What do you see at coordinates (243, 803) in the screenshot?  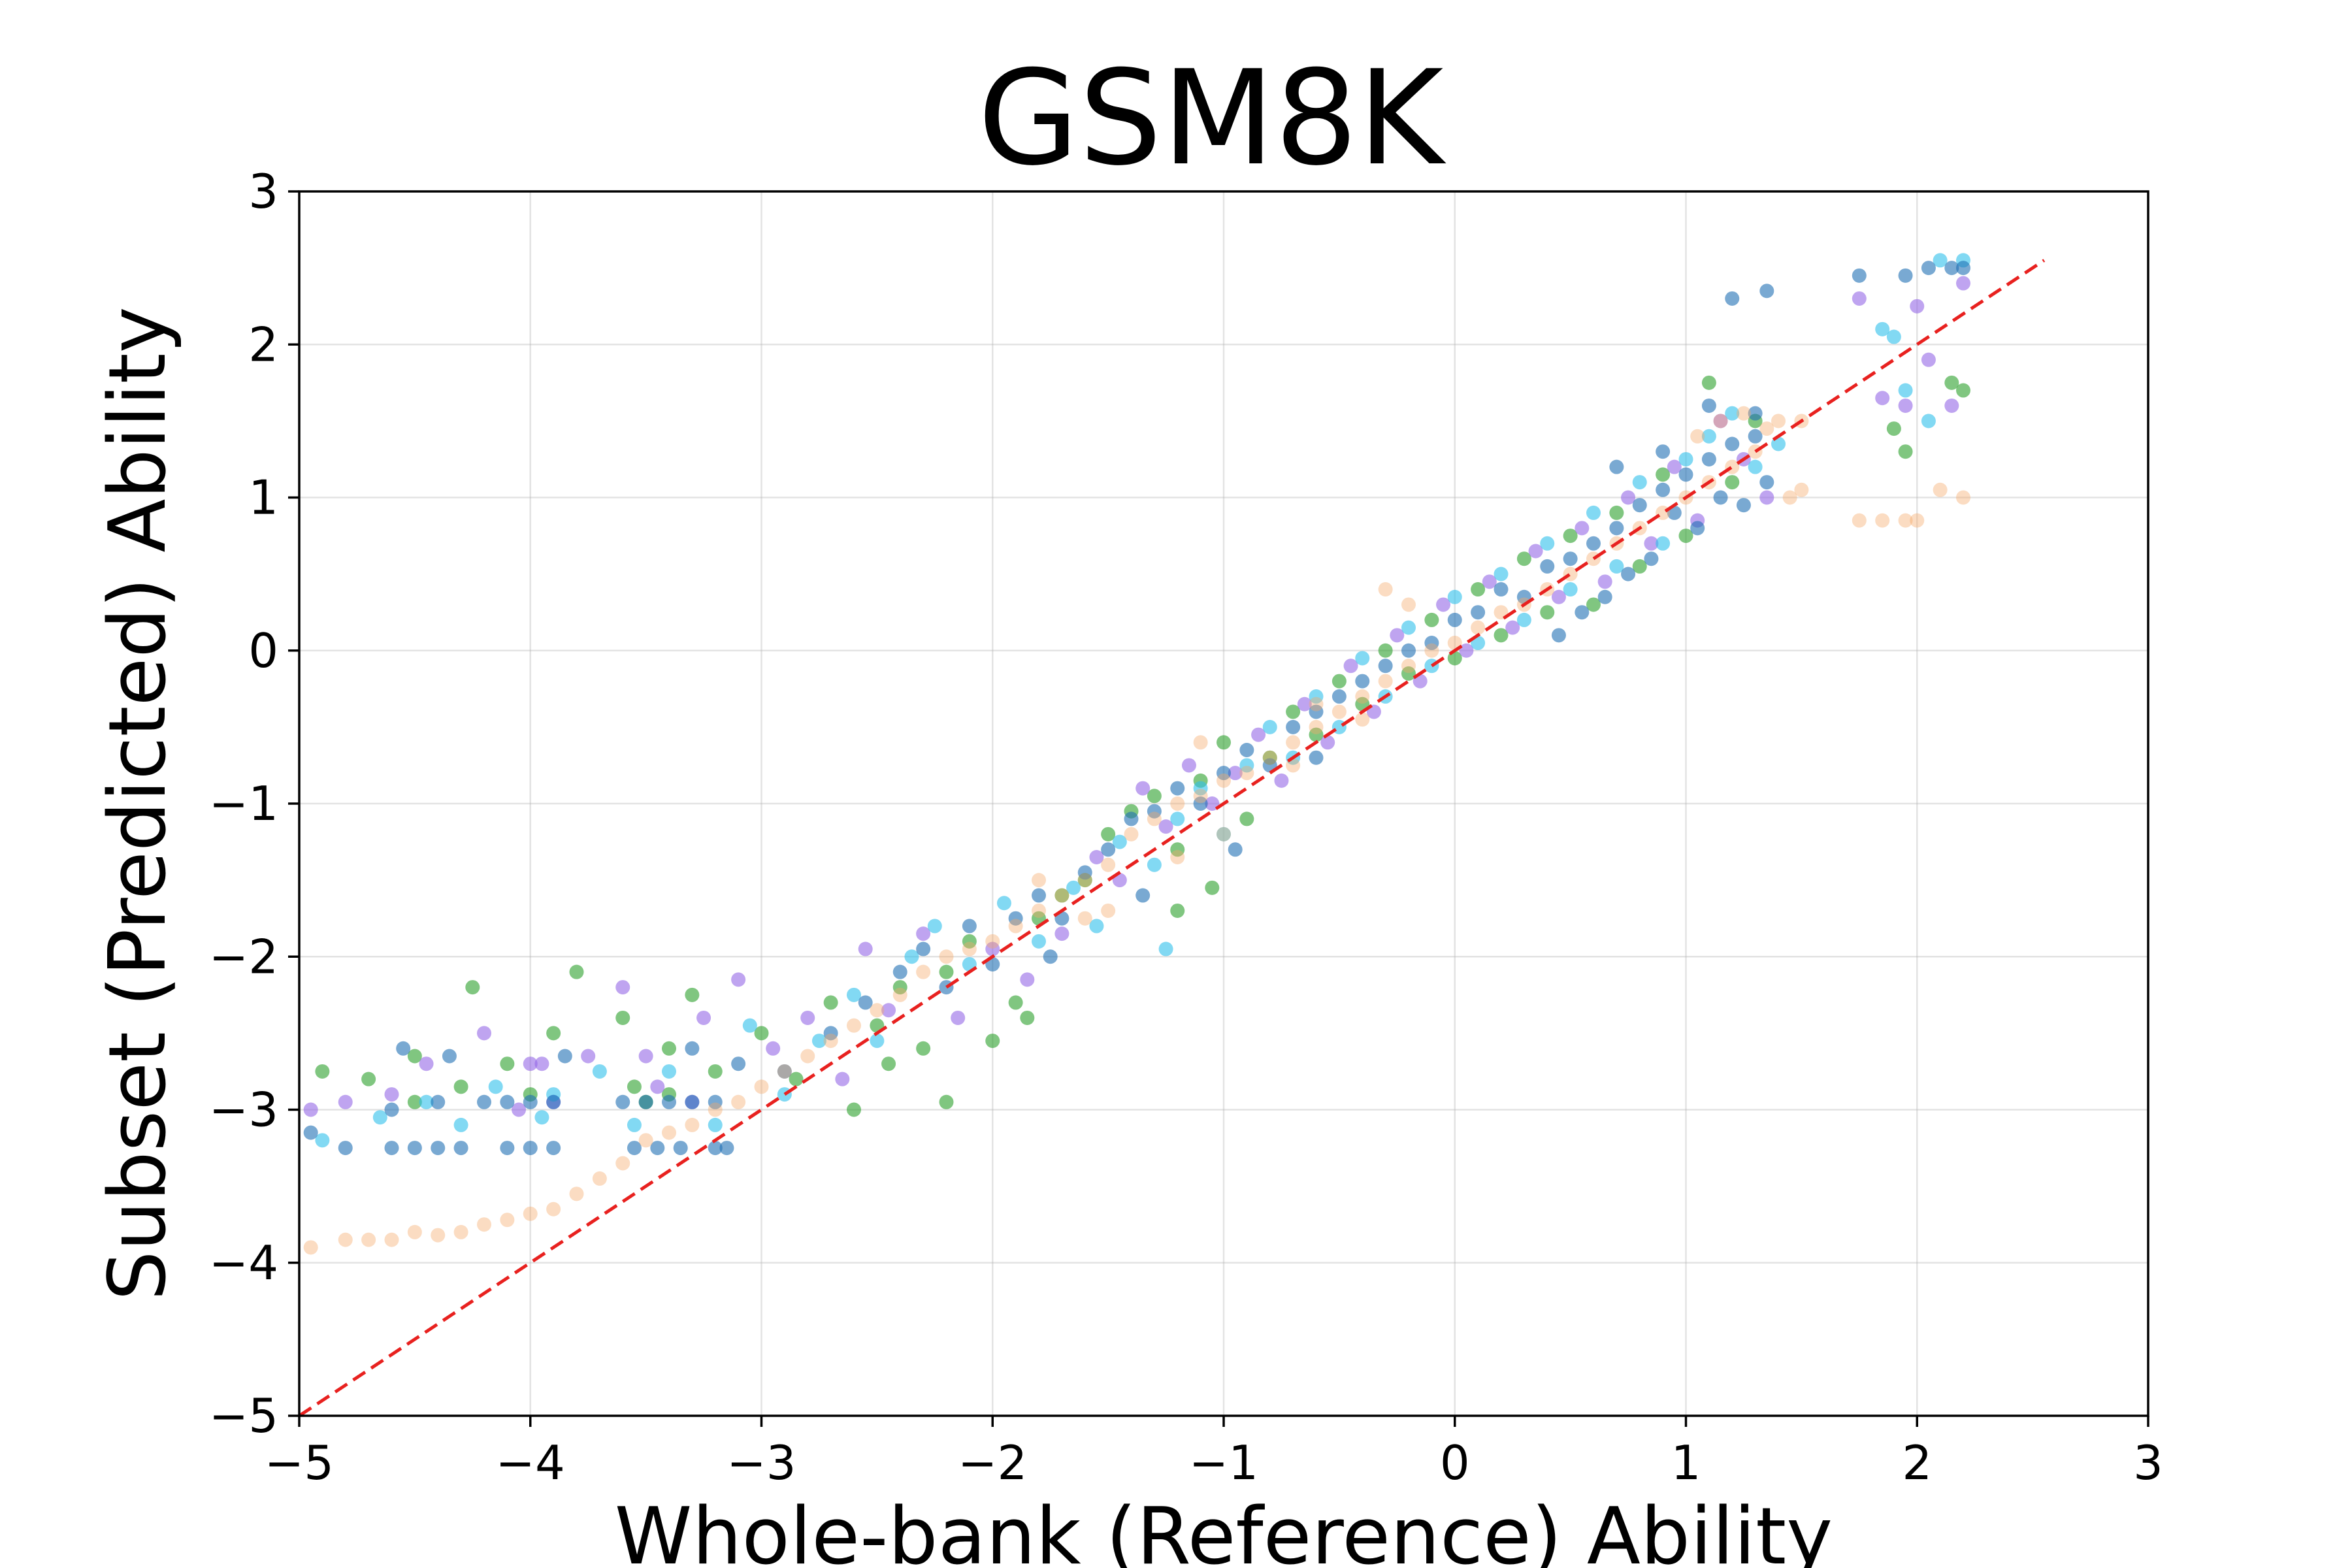 I see `y-tick-label-4: −1` at bounding box center [243, 803].